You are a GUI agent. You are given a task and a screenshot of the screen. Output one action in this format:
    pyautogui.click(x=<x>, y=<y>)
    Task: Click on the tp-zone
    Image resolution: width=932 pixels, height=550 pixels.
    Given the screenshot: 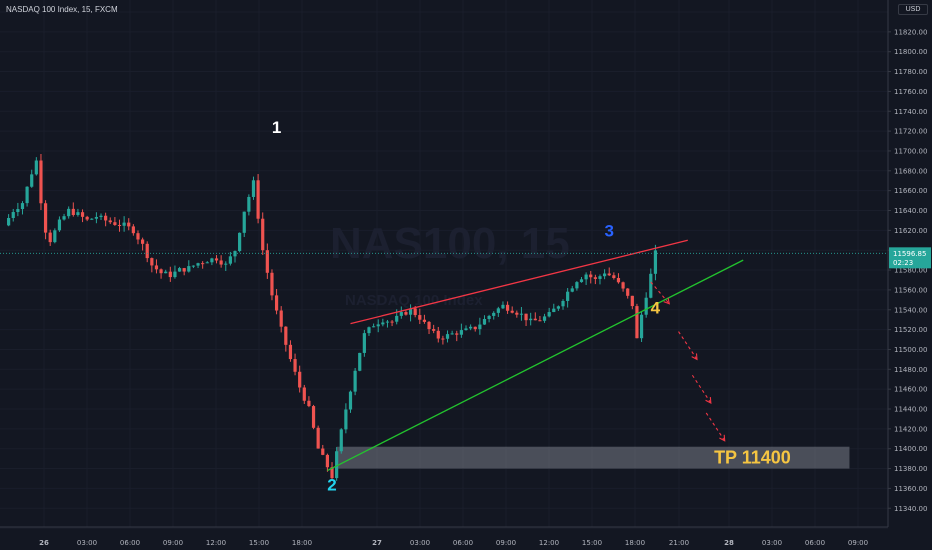 What is the action you would take?
    pyautogui.click(x=593, y=457)
    